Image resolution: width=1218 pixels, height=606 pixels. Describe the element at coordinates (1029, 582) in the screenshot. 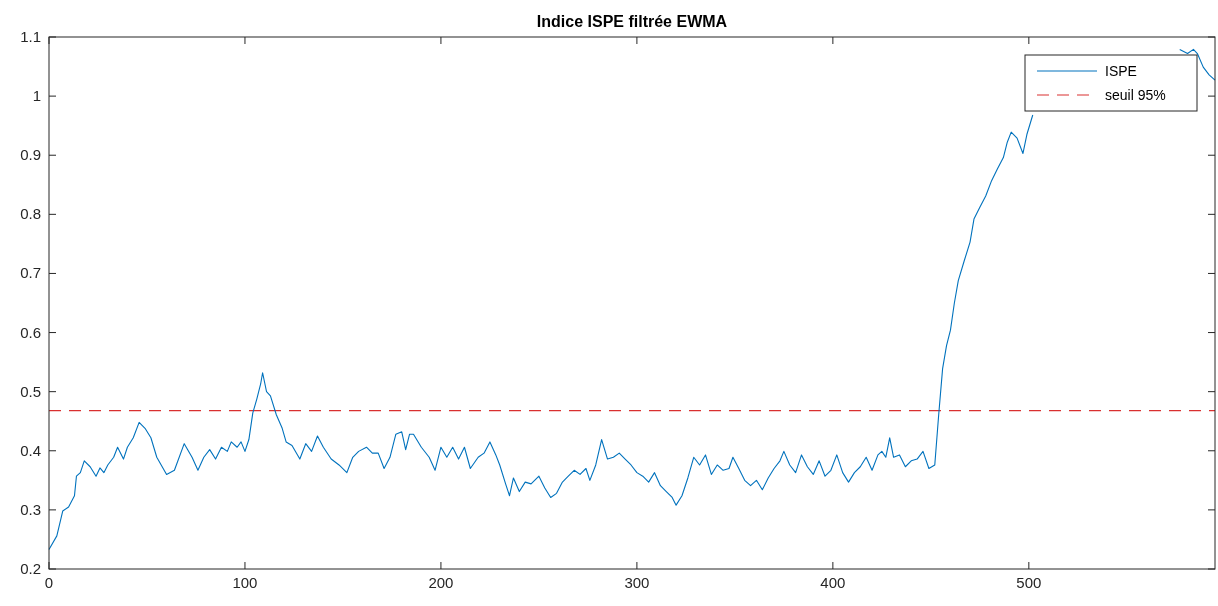

I see `x-tick-label: 500` at that location.